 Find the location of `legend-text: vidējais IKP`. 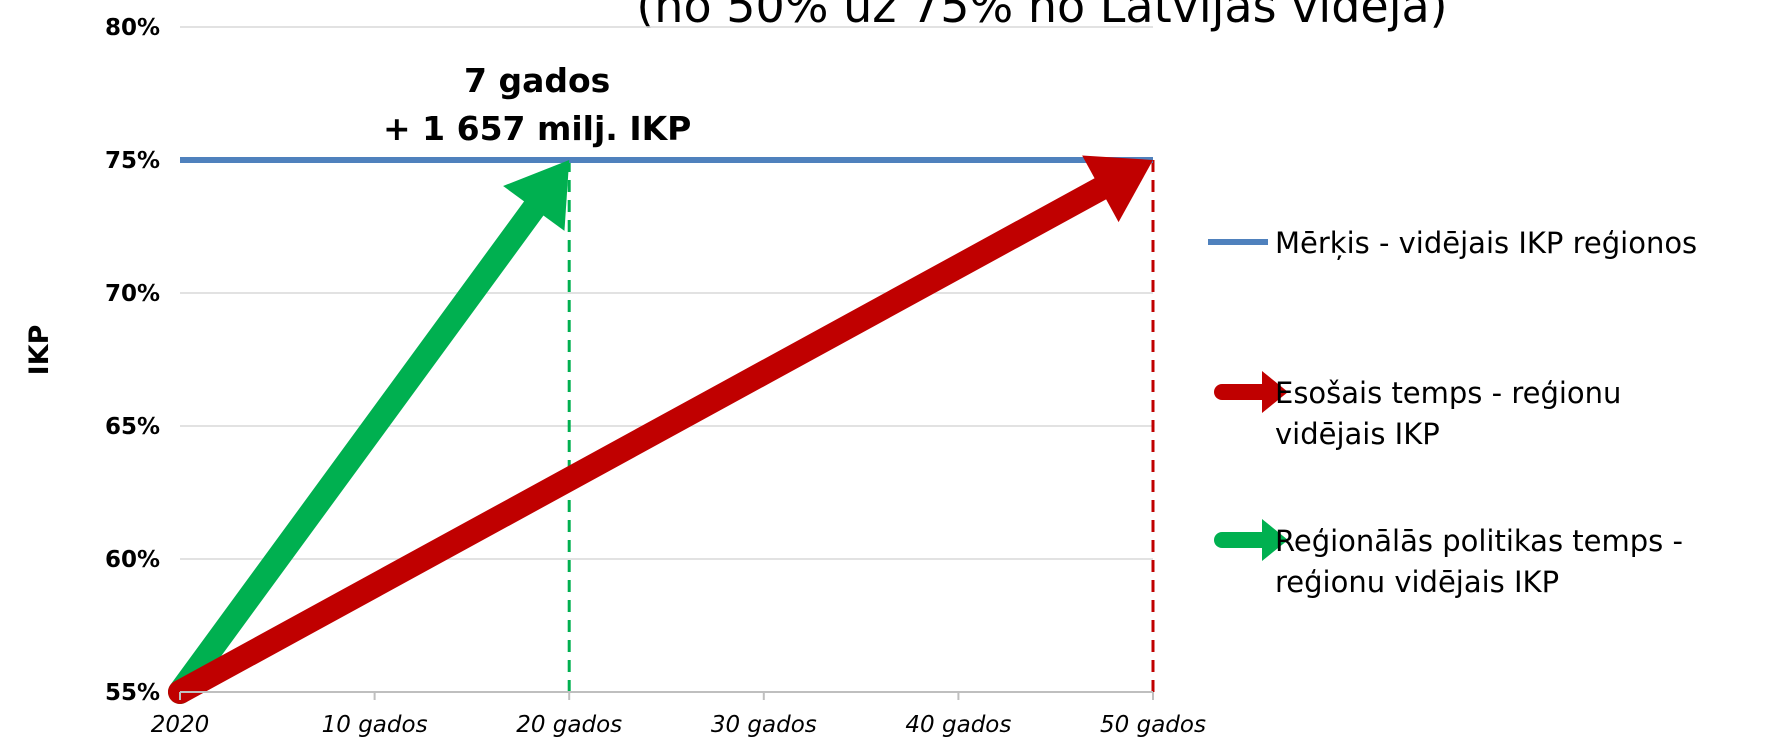

legend-text: vidējais IKP is located at coordinates (1357, 434).